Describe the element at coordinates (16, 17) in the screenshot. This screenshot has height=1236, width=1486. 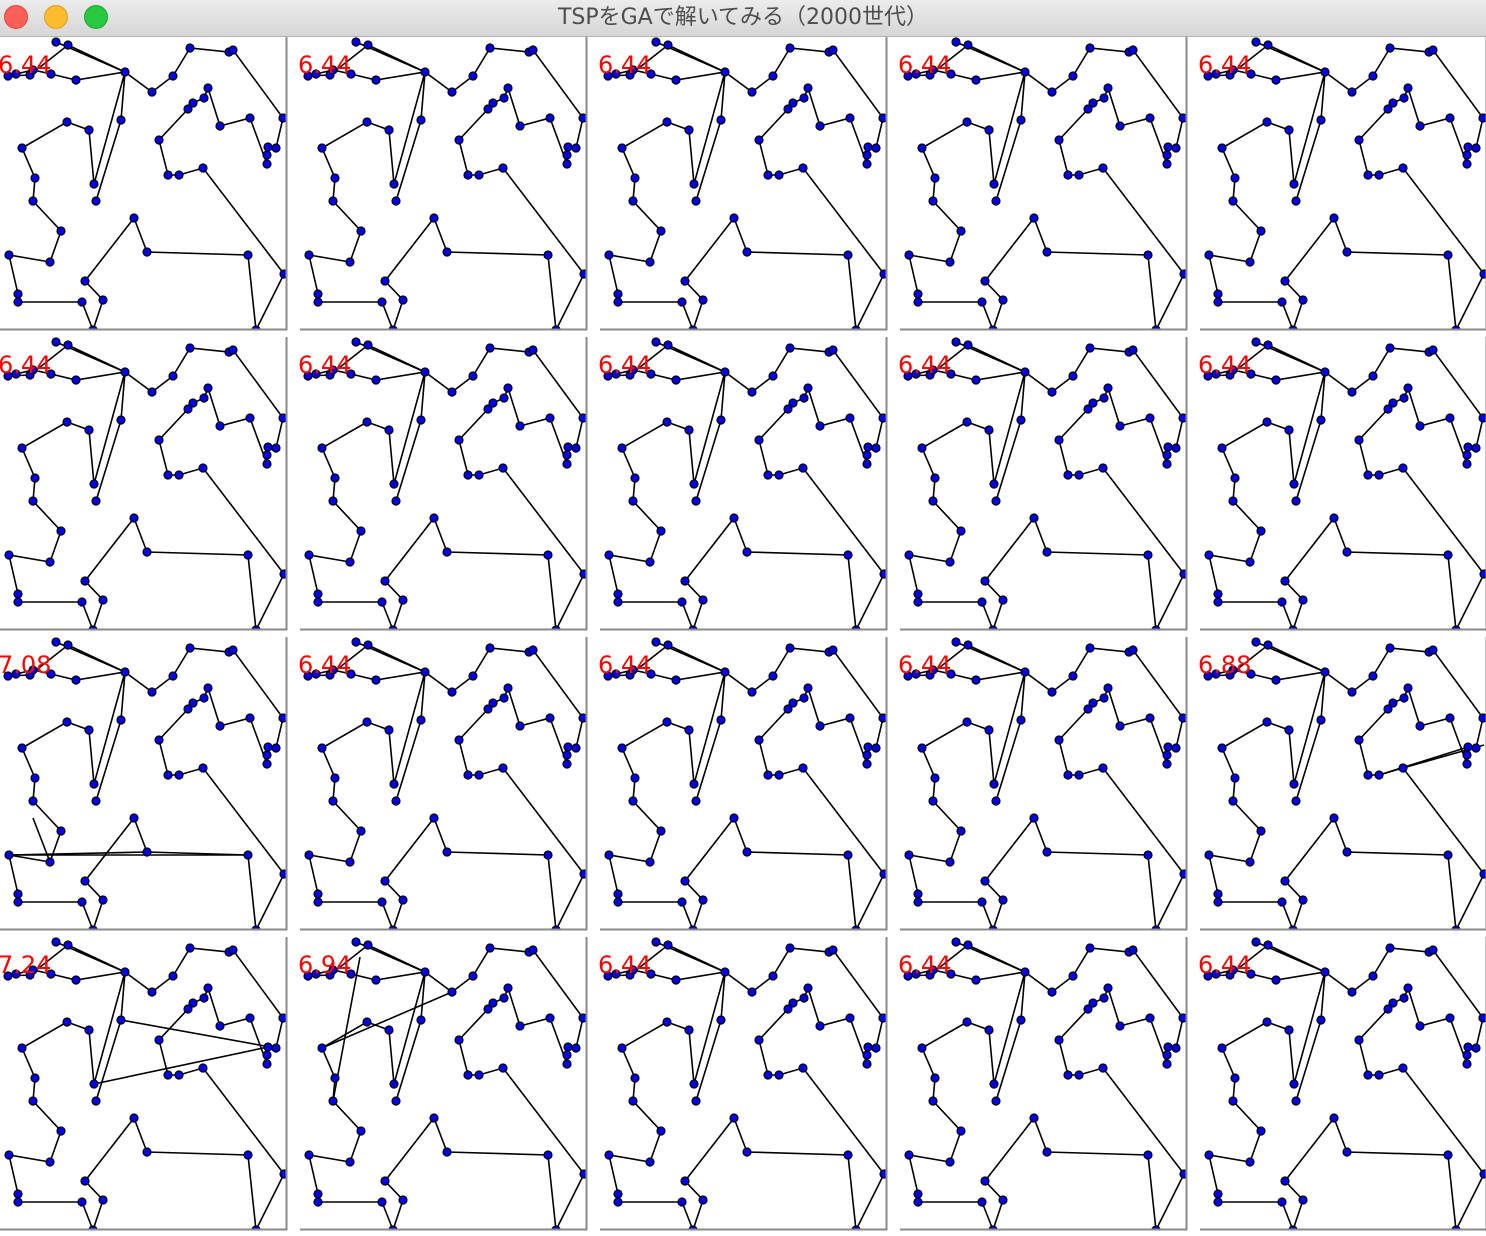
I see `close-button` at that location.